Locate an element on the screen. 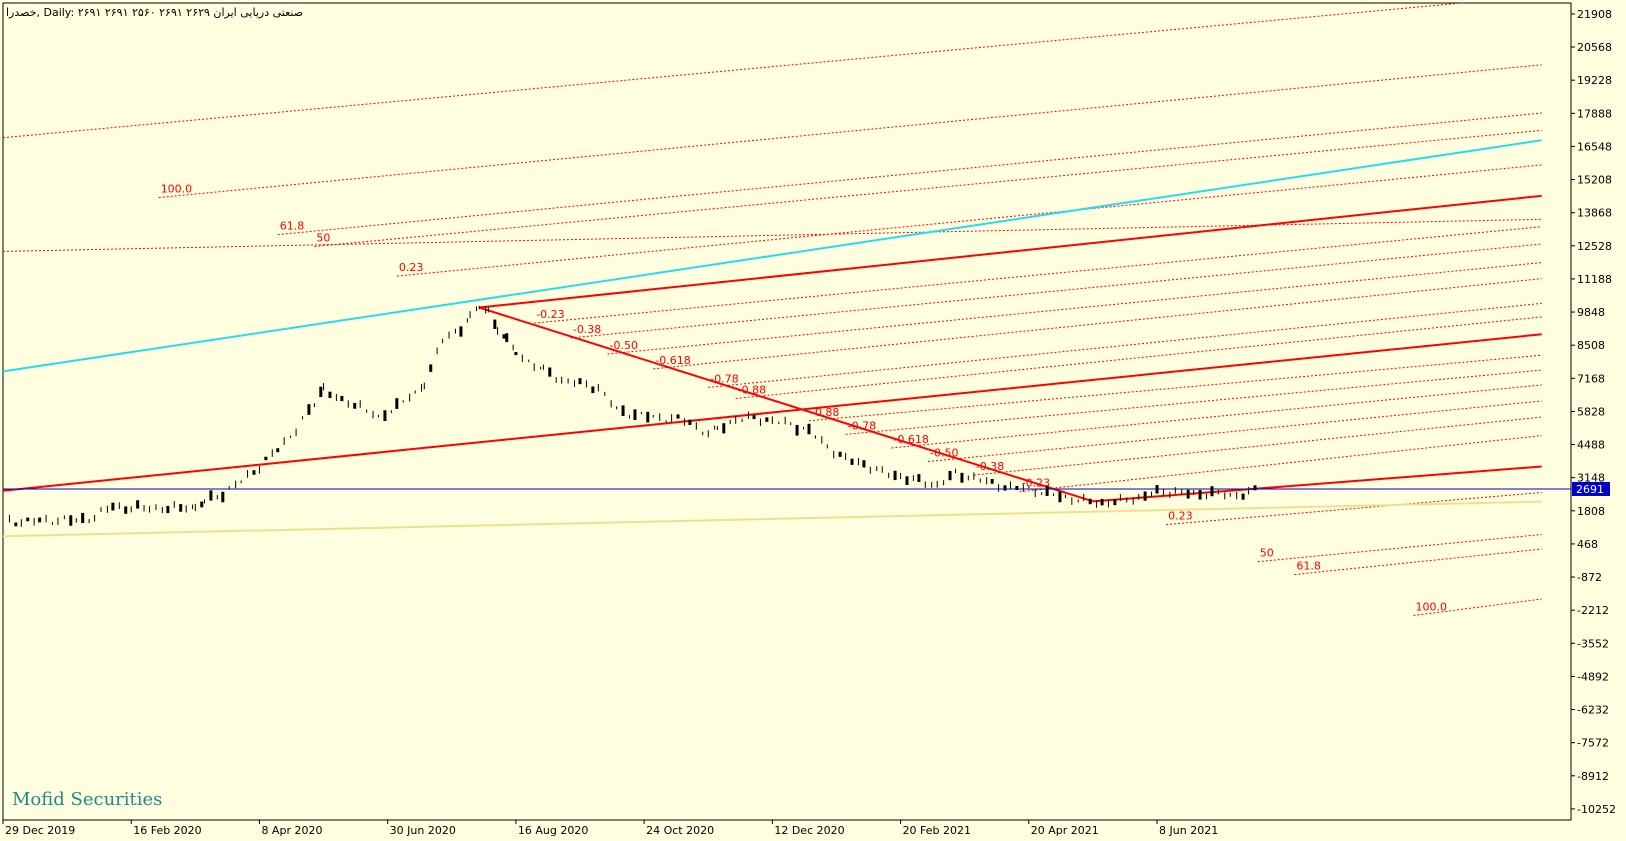 The image size is (1626, 841). y-tick-label: 19228 is located at coordinates (1594, 80).